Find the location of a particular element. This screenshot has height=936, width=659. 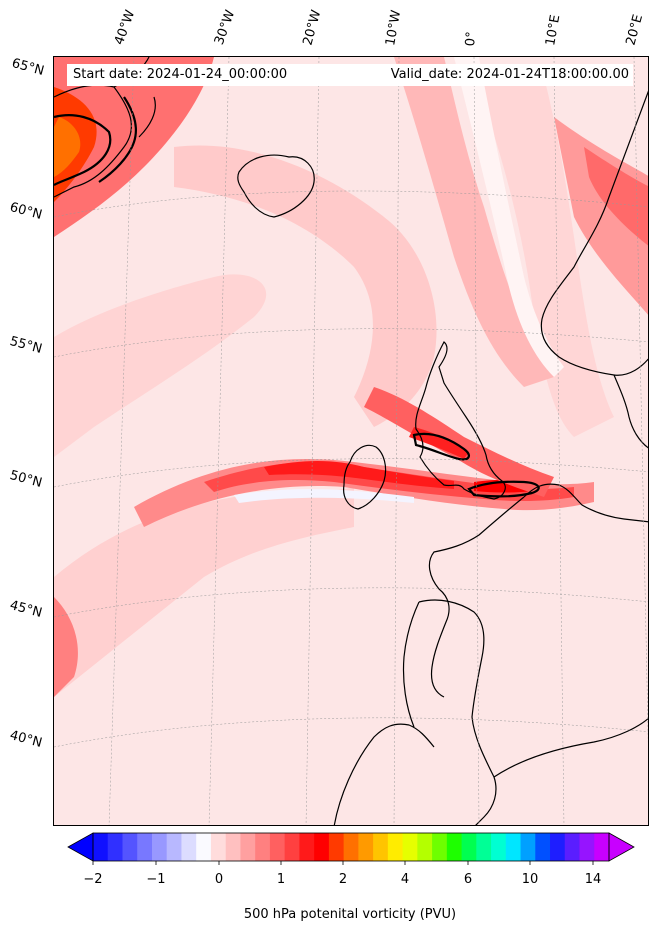

lat-label-50n: 50°N is located at coordinates (26, 479).